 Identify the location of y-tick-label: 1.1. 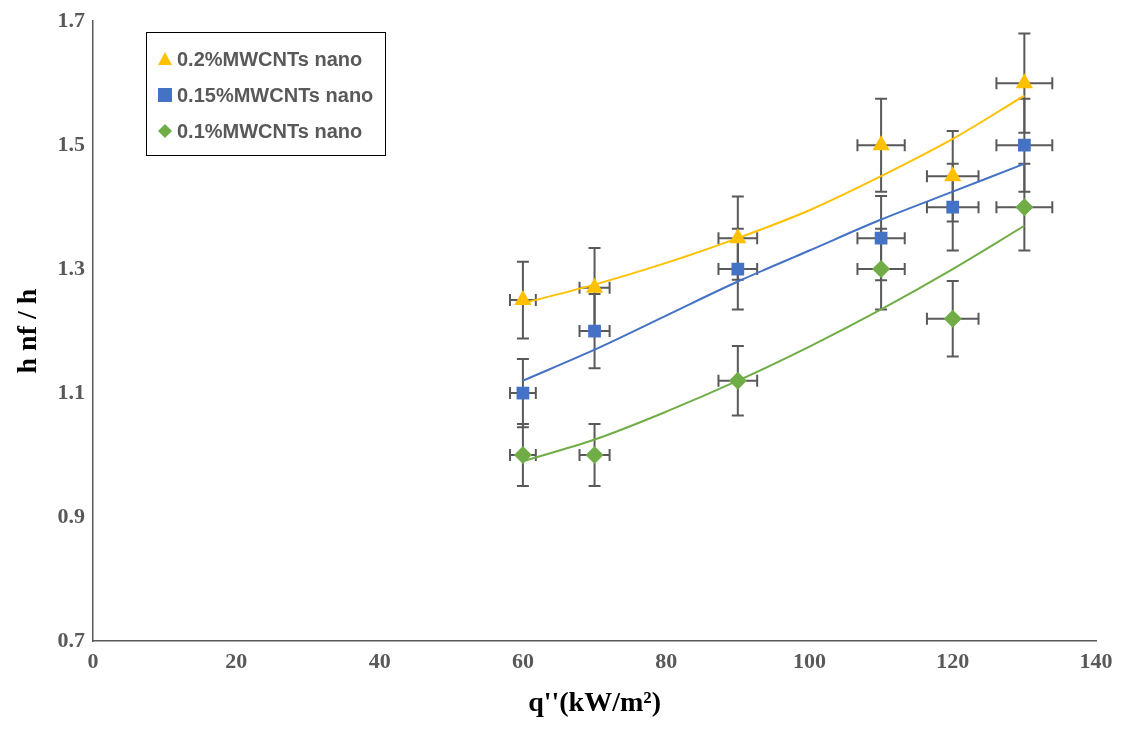
(71, 391).